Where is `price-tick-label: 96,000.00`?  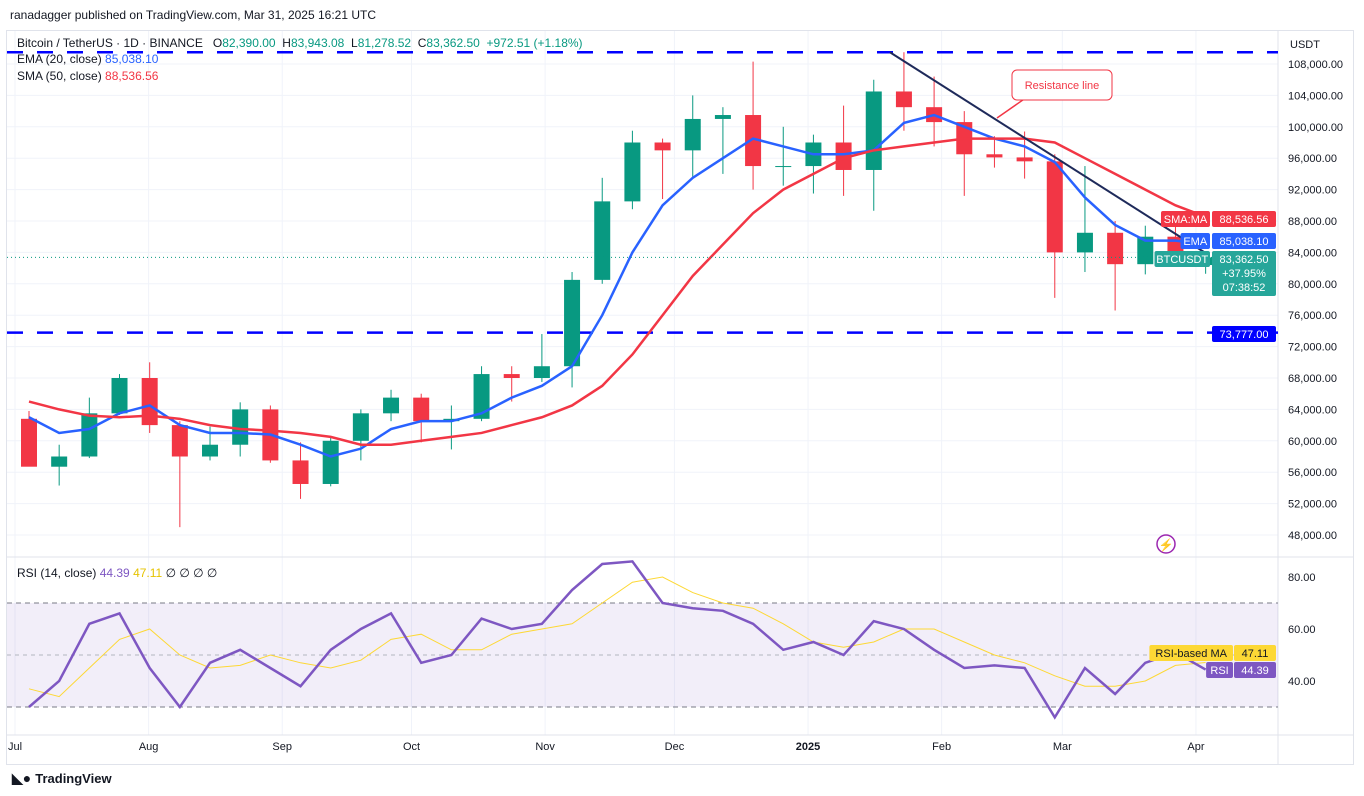
price-tick-label: 96,000.00 is located at coordinates (1312, 159).